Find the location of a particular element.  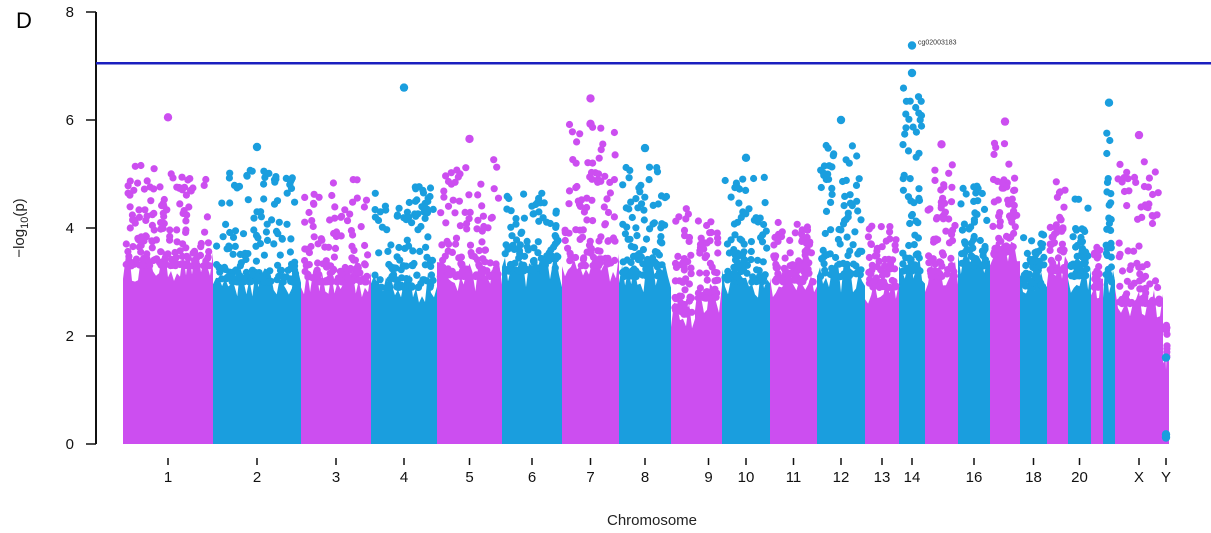

data-point-chr22 is located at coordinates (1109, 205).